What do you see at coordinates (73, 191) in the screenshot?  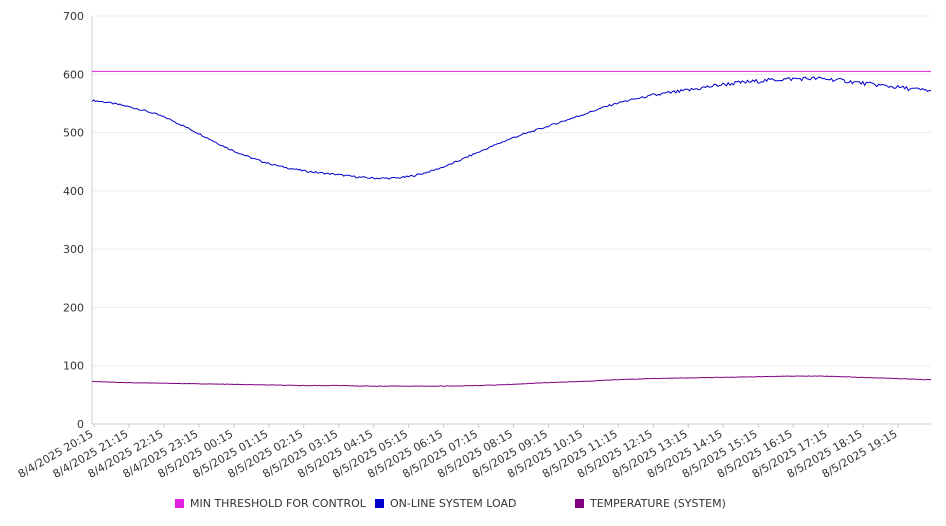 I see `y-tick-label: 400` at bounding box center [73, 191].